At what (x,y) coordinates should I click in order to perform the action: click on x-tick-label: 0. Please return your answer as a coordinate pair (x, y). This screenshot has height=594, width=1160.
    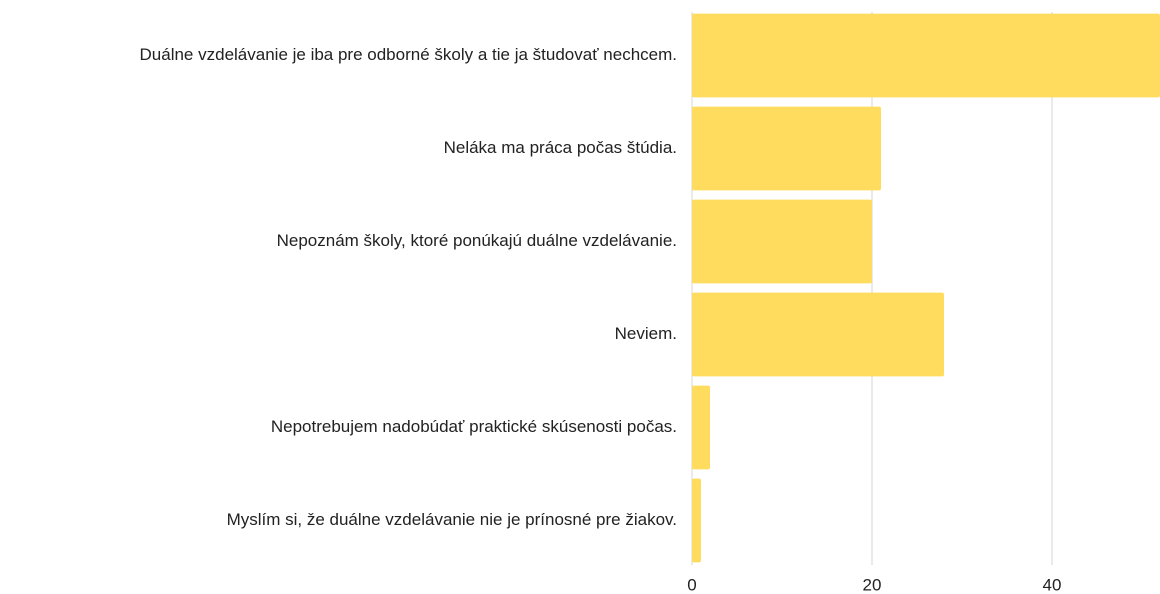
    Looking at the image, I should click on (691, 584).